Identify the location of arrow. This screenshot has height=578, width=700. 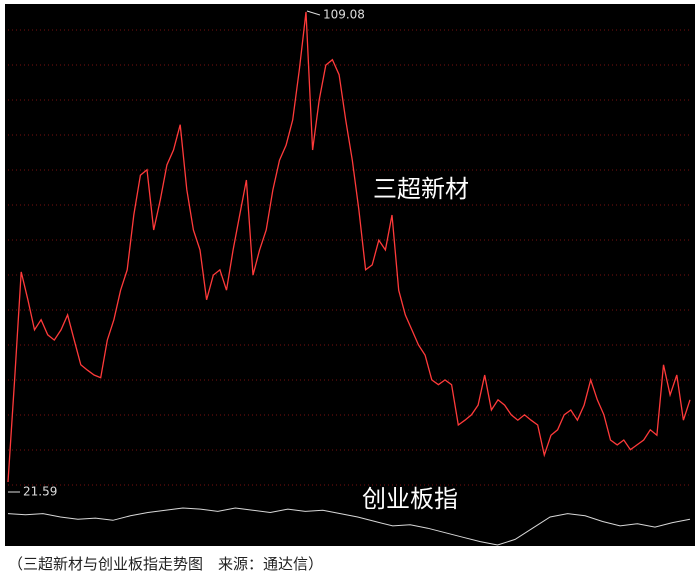
(313, 13).